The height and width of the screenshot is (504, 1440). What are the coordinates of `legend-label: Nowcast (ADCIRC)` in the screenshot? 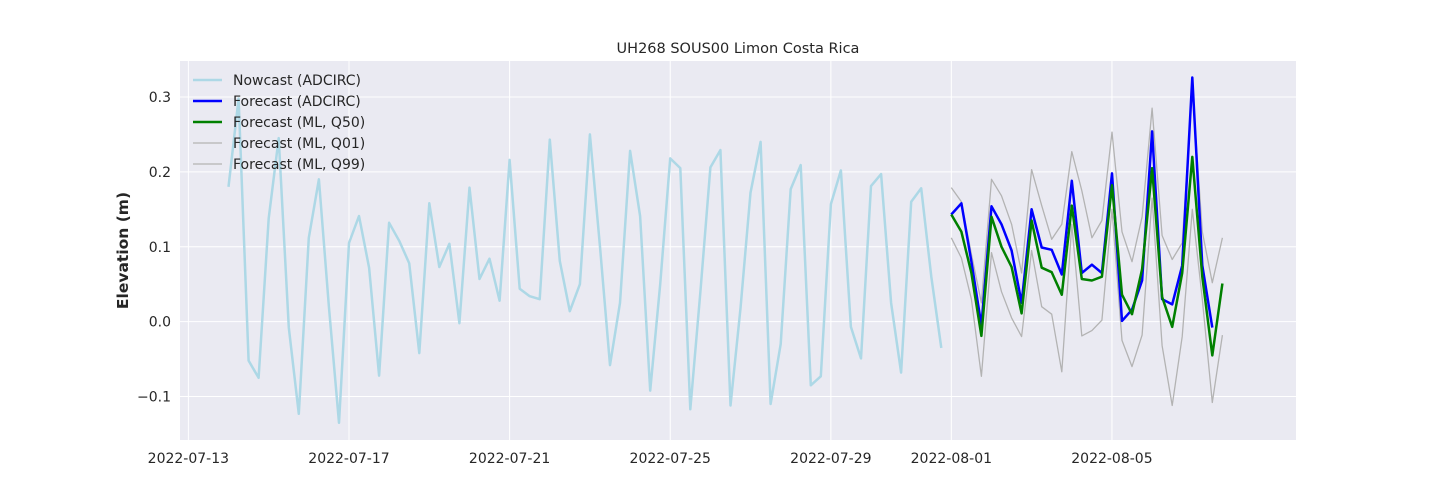 It's located at (297, 81).